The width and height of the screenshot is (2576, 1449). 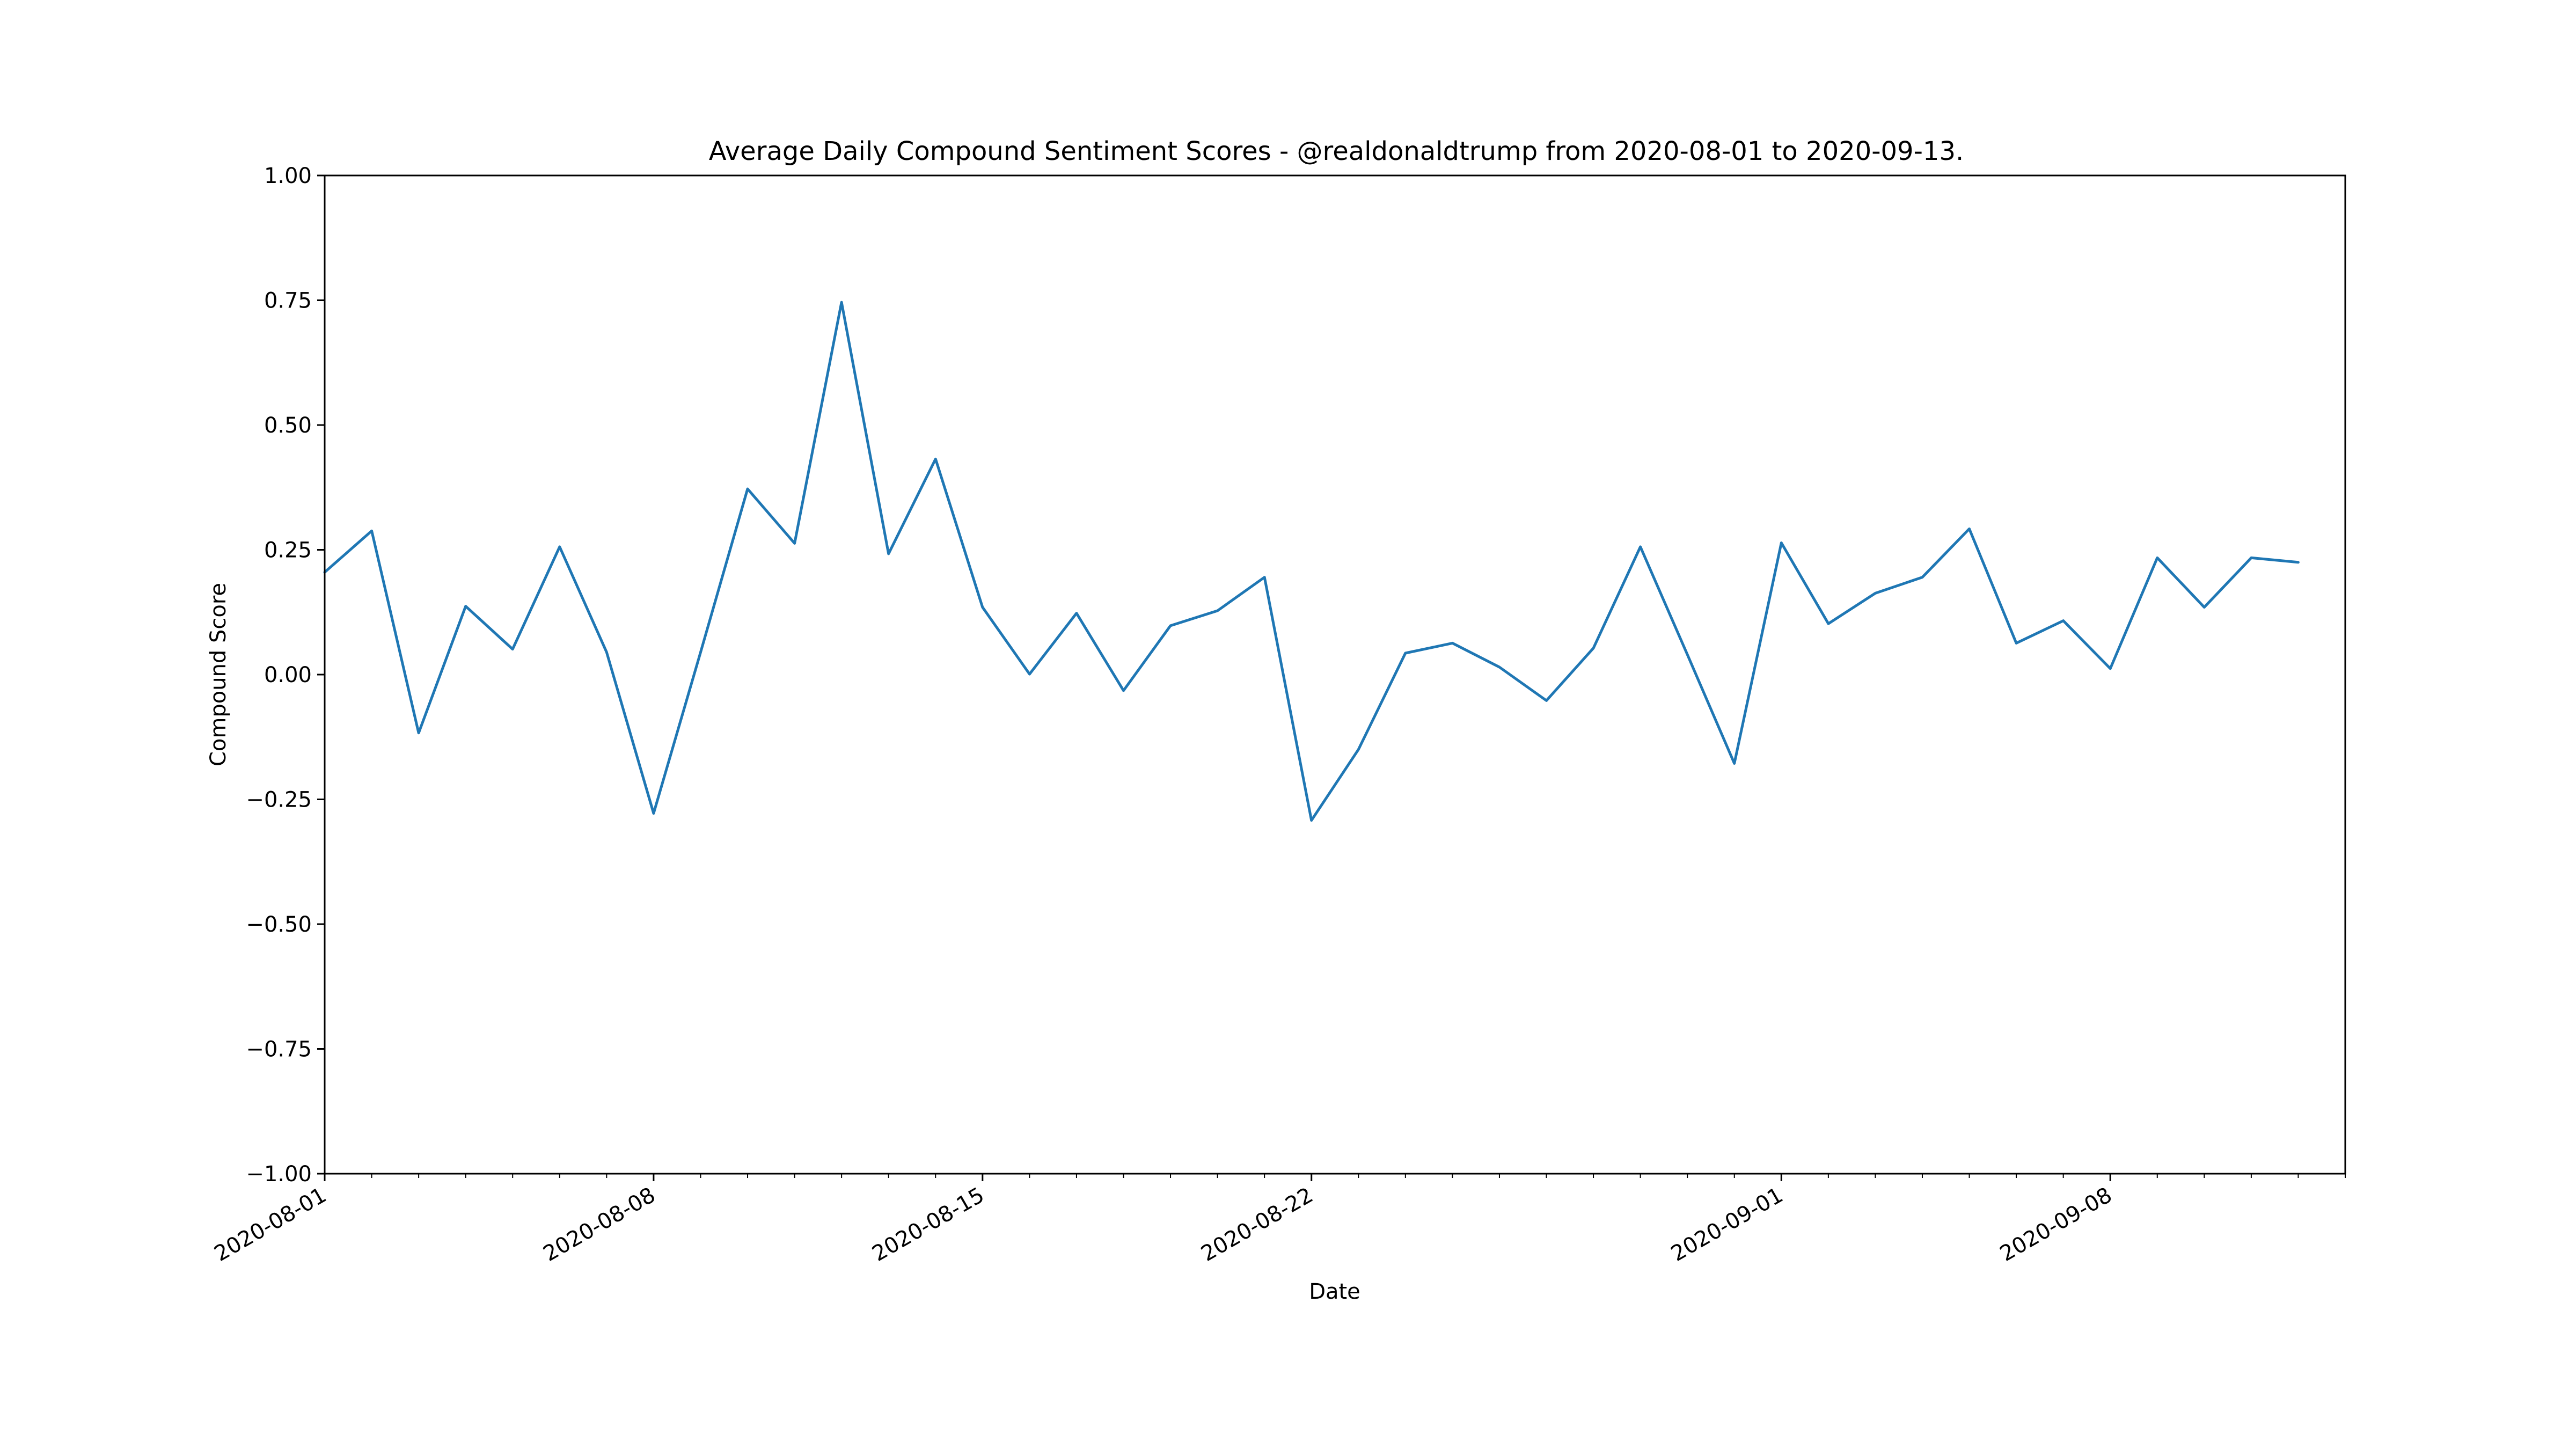 I want to click on y-axis: −1.00 −0.75 −0.50 −0.25 0.00 0.25 0.50 0.75 1.00, so click(x=285, y=675).